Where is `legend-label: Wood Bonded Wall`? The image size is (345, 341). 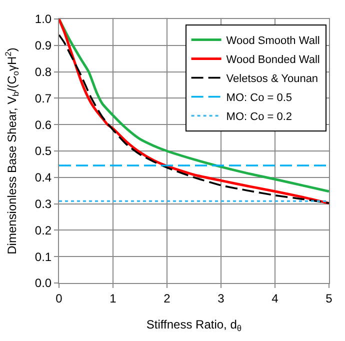 legend-label: Wood Bonded Wall is located at coordinates (273, 60).